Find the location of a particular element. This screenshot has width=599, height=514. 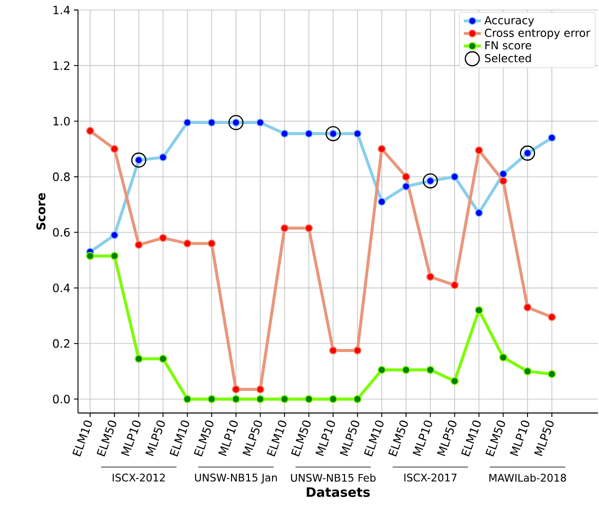

y-axis-title: Score is located at coordinates (41, 211).